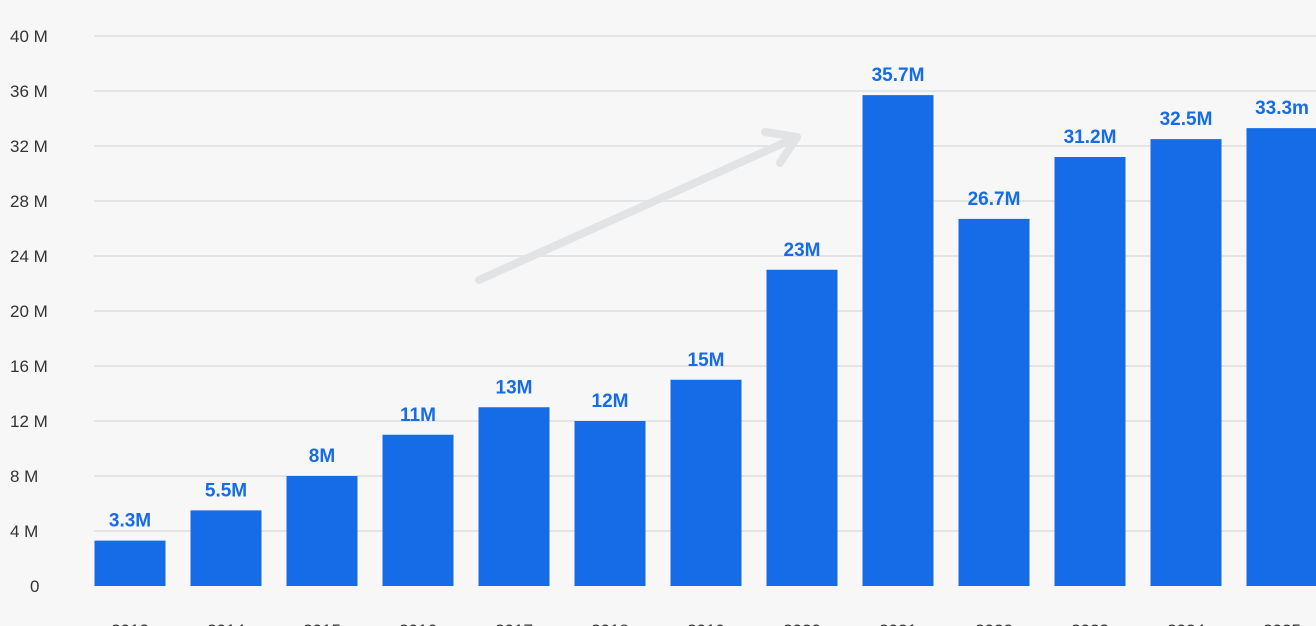 This screenshot has height=626, width=1316. What do you see at coordinates (29, 201) in the screenshot?
I see `y-tick-label: 28 M` at bounding box center [29, 201].